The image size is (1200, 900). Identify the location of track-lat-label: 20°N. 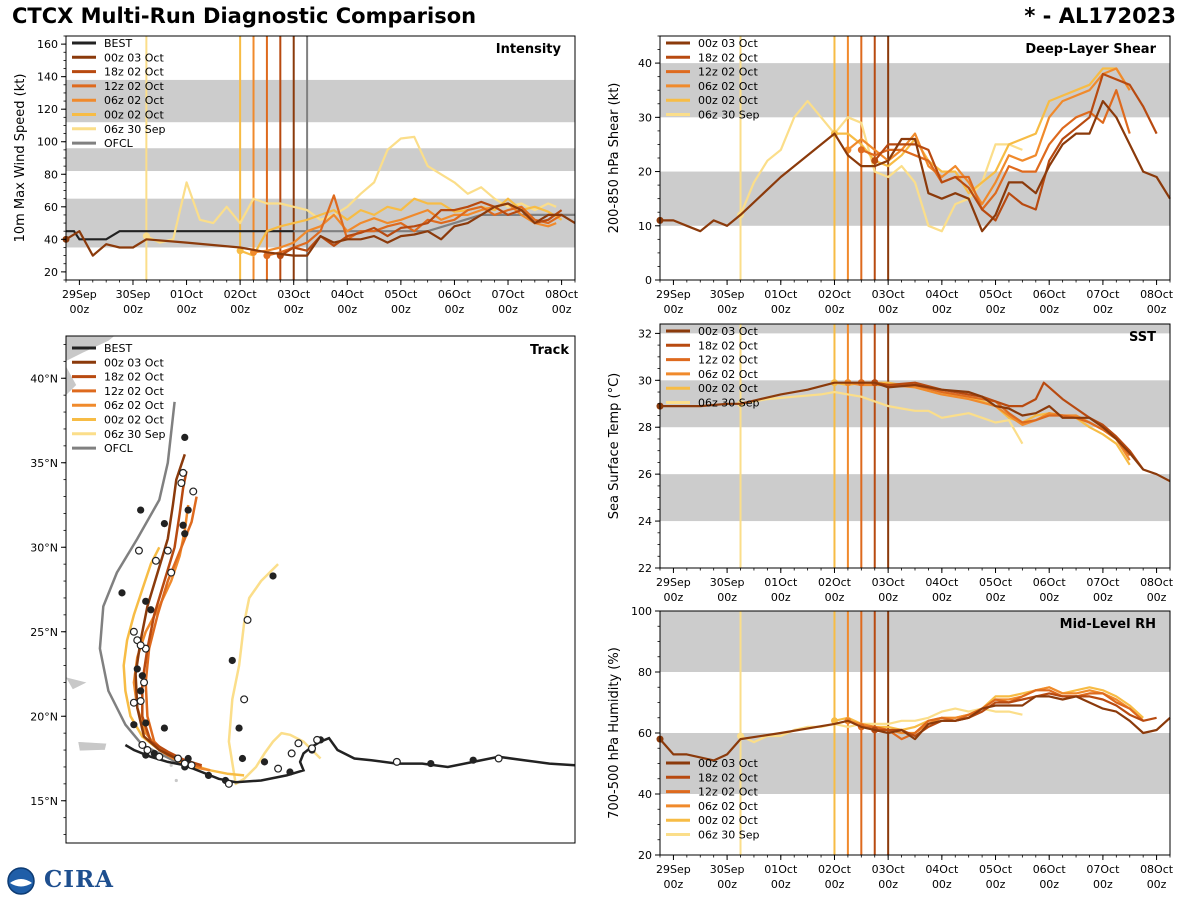
(44, 716).